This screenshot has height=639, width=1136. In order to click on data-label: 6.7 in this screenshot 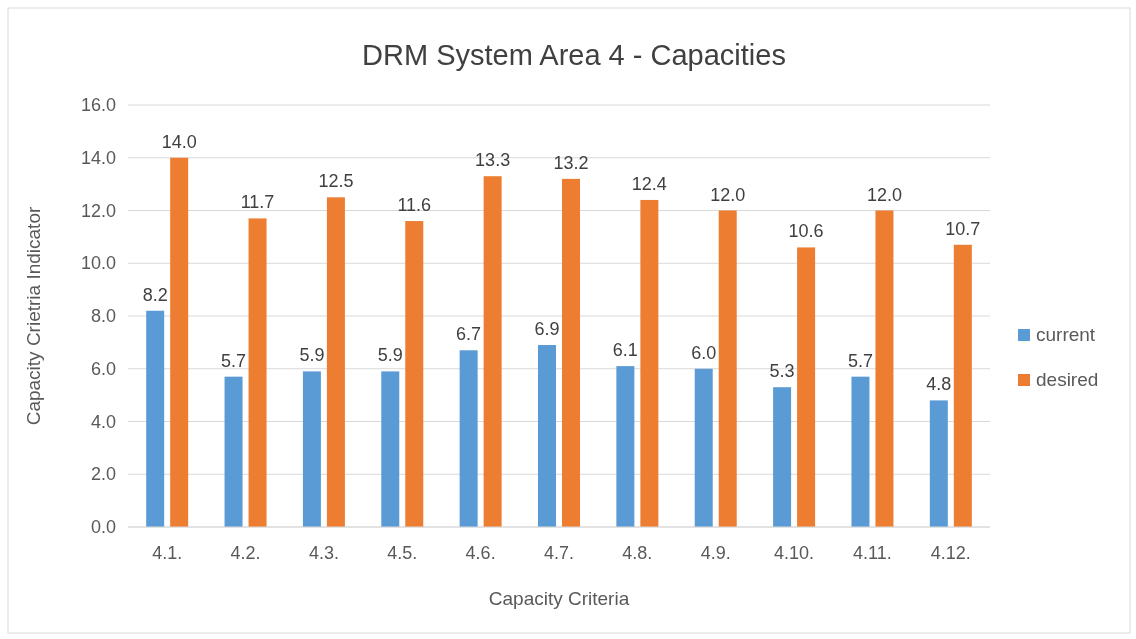, I will do `click(469, 334)`.